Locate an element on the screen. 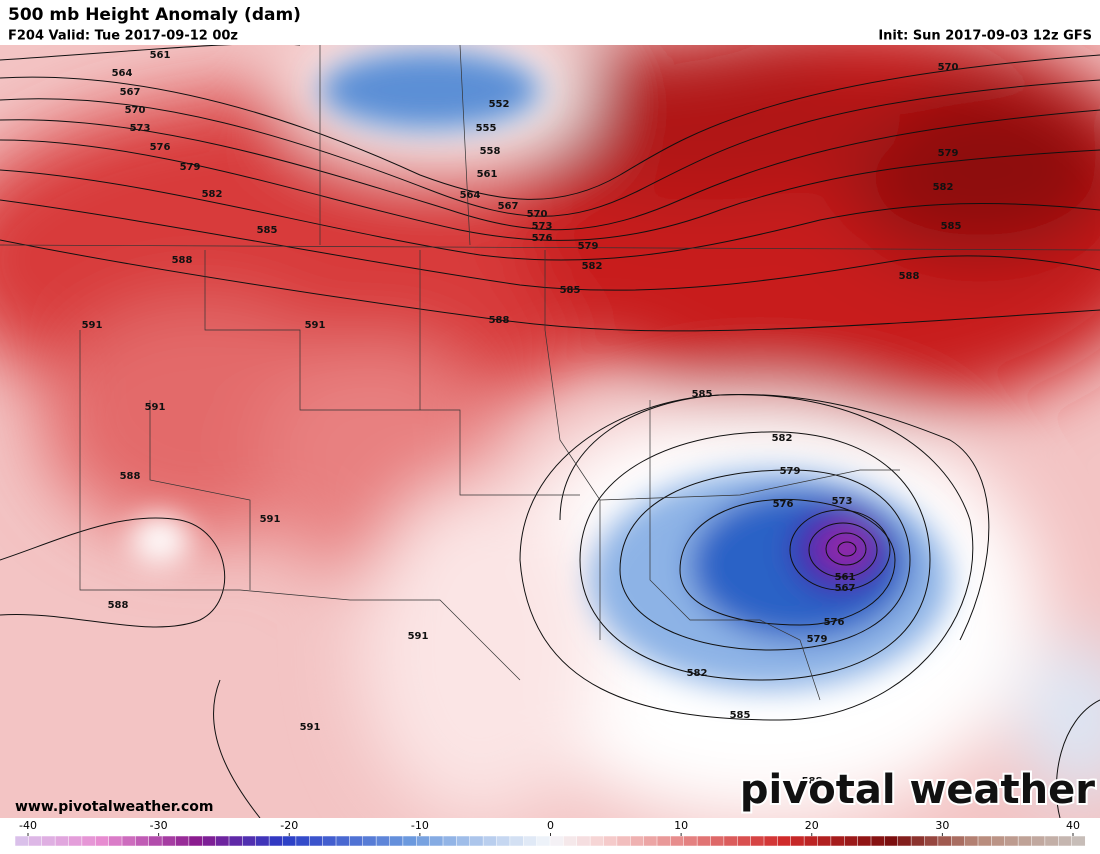 The image size is (1100, 854). colorbar-tick-label: 30 is located at coordinates (942, 825).